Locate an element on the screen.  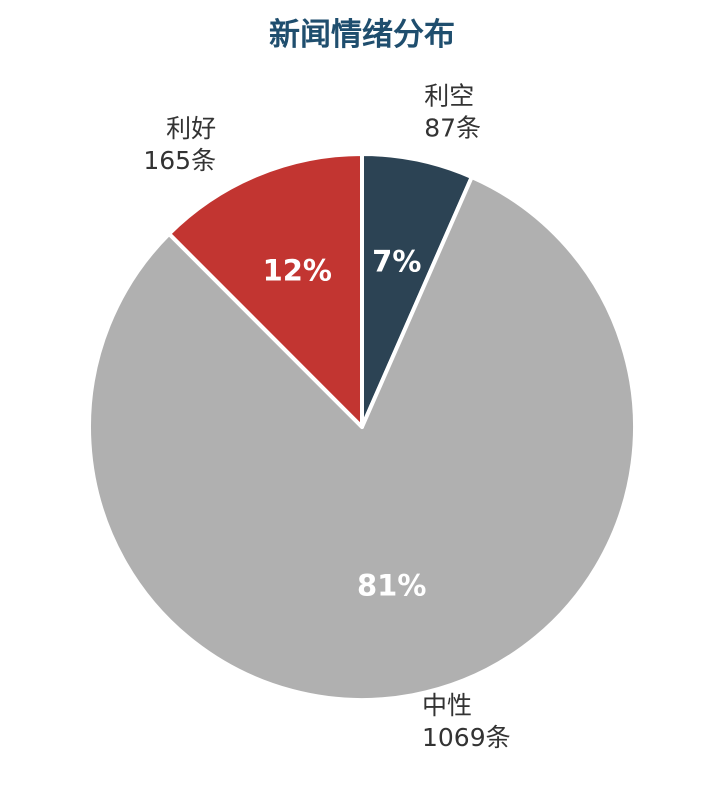
slice-percent-label: 7% is located at coordinates (396, 261).